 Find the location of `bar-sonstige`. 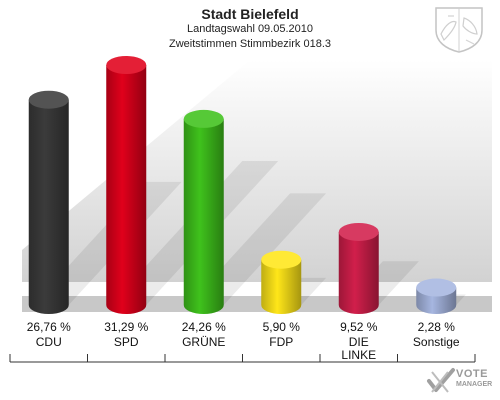

bar-sonstige is located at coordinates (441, 296).